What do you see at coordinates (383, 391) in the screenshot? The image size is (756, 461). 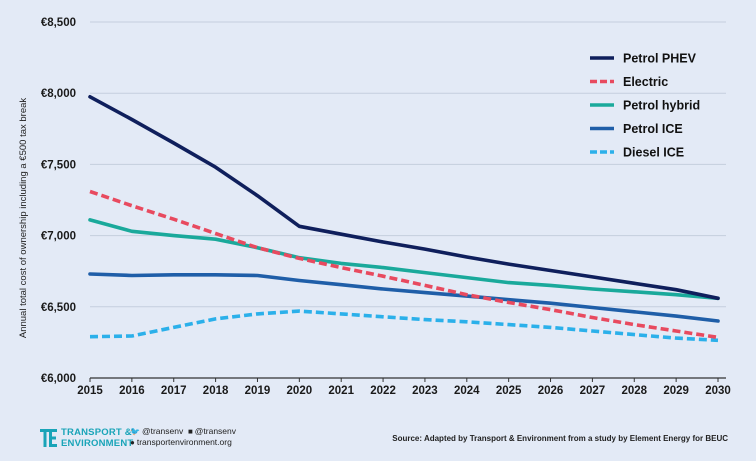 I see `x-tick-label: 2022` at bounding box center [383, 391].